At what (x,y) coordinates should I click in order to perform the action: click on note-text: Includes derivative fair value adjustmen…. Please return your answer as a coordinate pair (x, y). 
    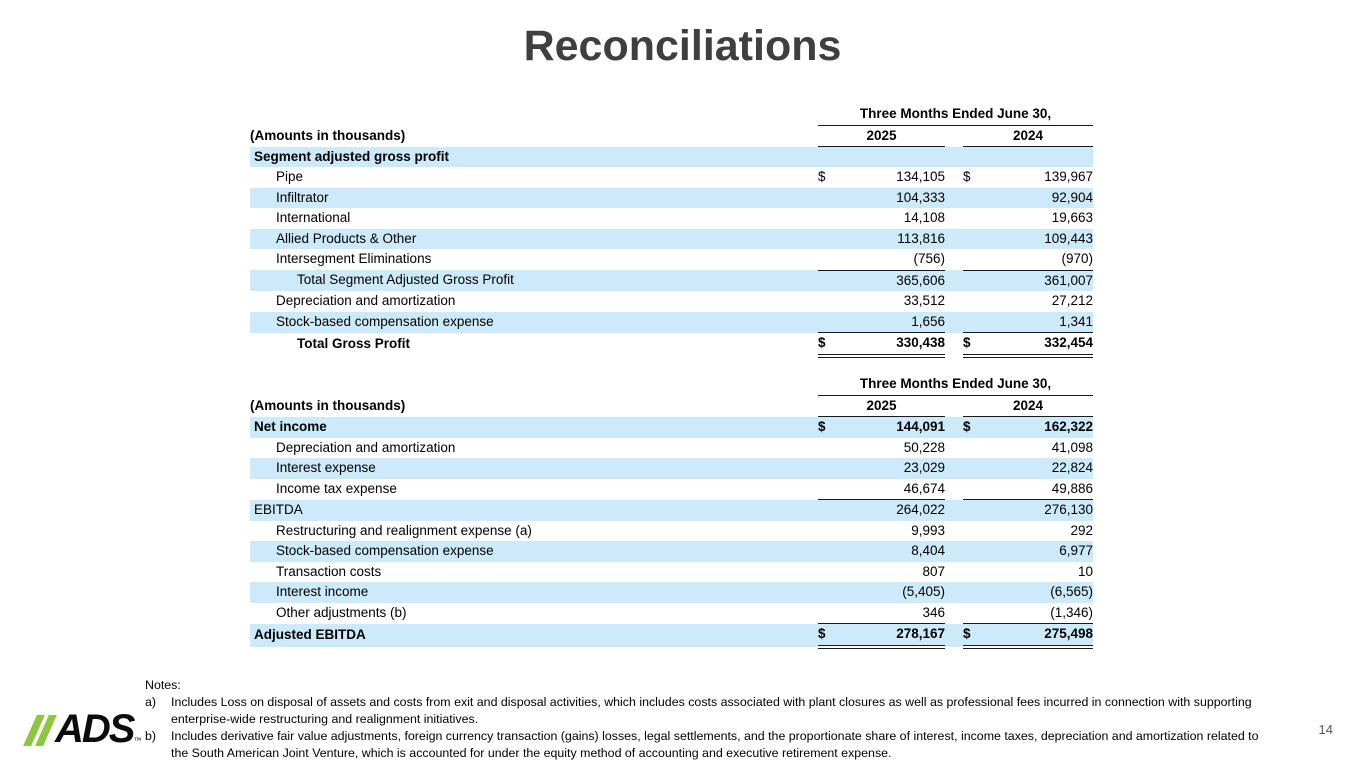
    Looking at the image, I should click on (715, 744).